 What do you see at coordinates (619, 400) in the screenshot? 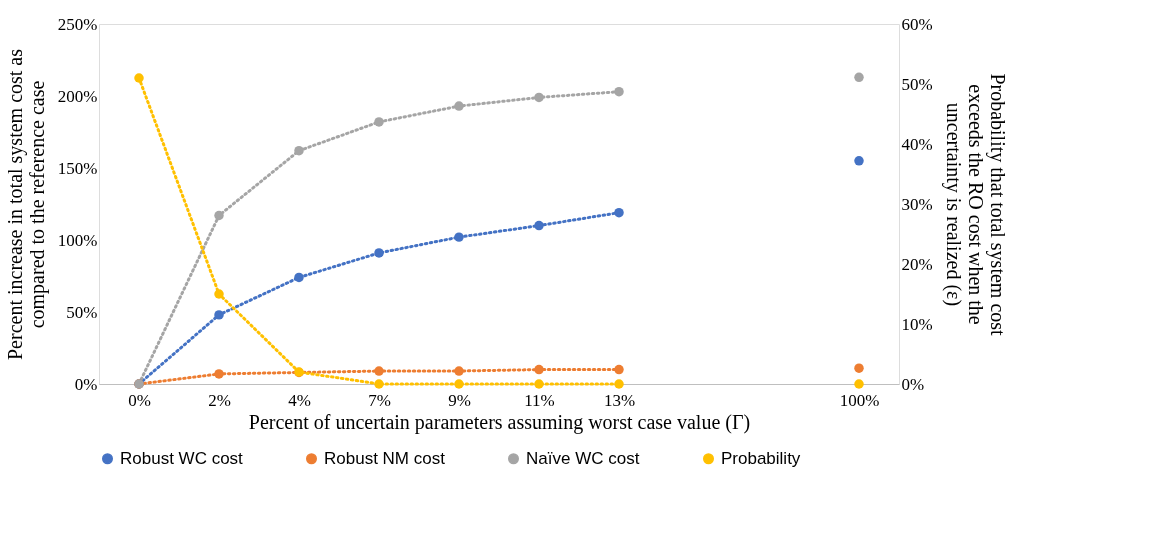
I see `x-tick-label: 13%` at bounding box center [619, 400].